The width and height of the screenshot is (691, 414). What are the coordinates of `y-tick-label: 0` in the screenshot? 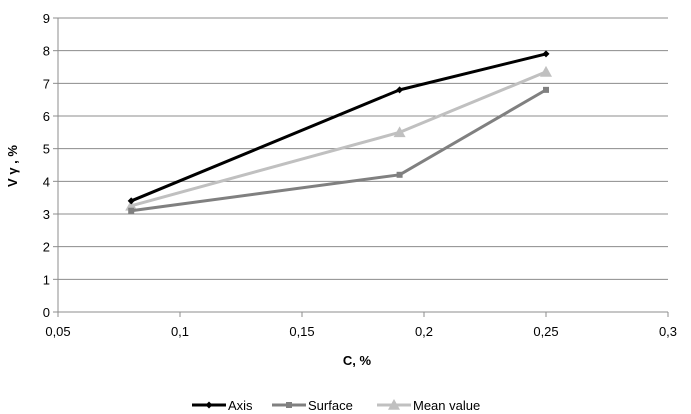 It's located at (46, 312).